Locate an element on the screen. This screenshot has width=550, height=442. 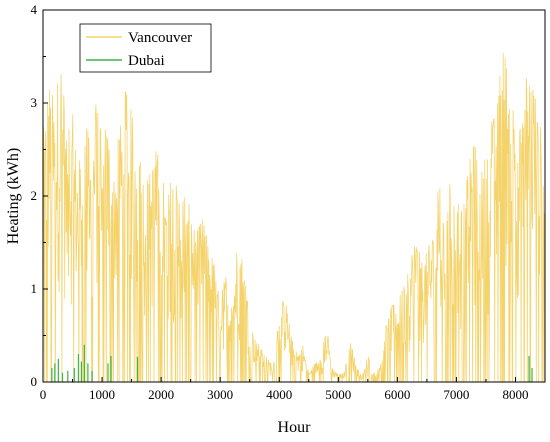
legend-label-vancouver: Vancouver is located at coordinates (160, 38).